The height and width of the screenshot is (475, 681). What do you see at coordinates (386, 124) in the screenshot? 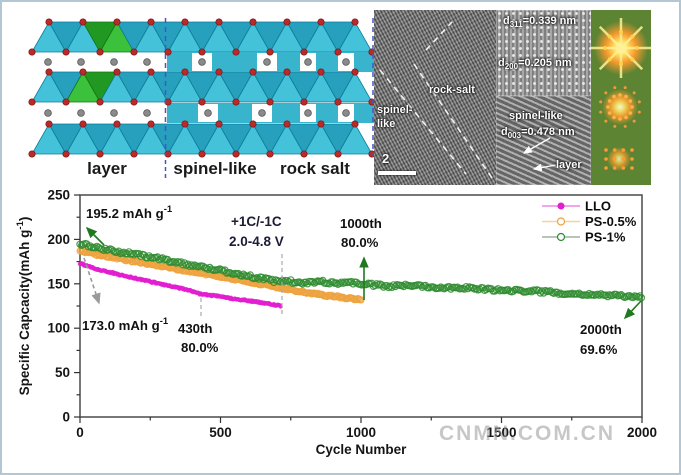
I see `tem-label-spinel-like-line2: like` at bounding box center [386, 124].